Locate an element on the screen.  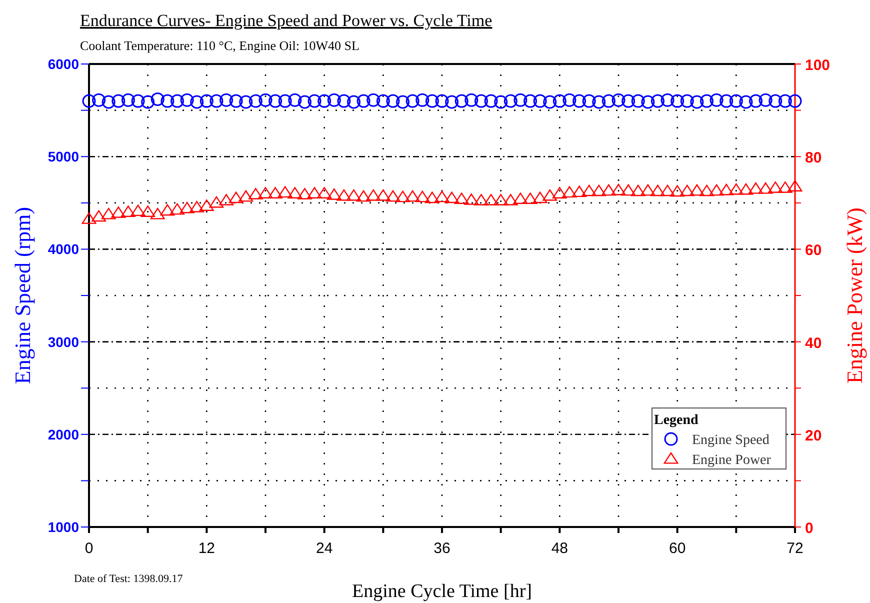
y-tick-label: 4000 is located at coordinates (64, 249).